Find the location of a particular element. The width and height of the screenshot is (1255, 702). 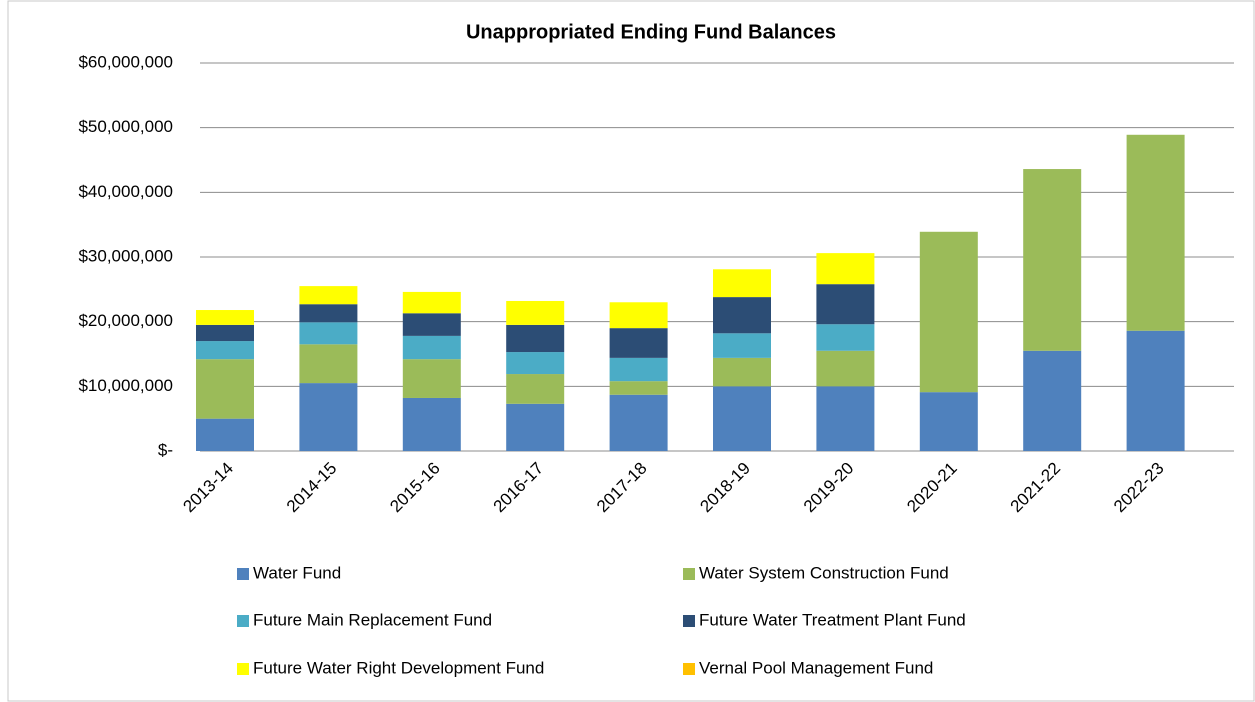

y-tick-label: $60,000,000 is located at coordinates (125, 61).